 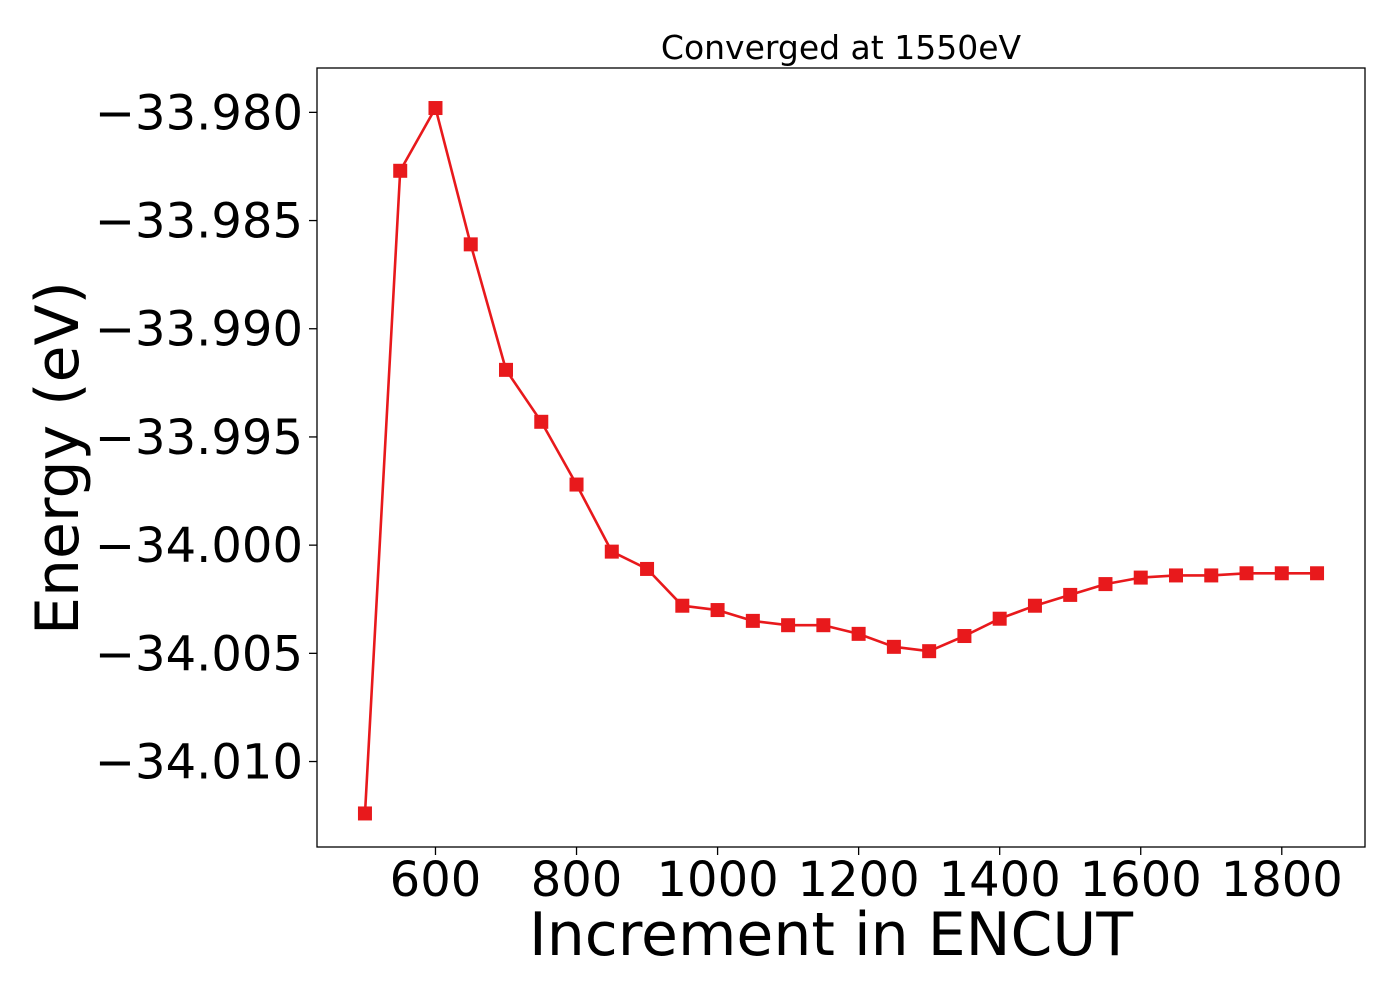 I want to click on y-tick-label: −33.995, so click(x=199, y=438).